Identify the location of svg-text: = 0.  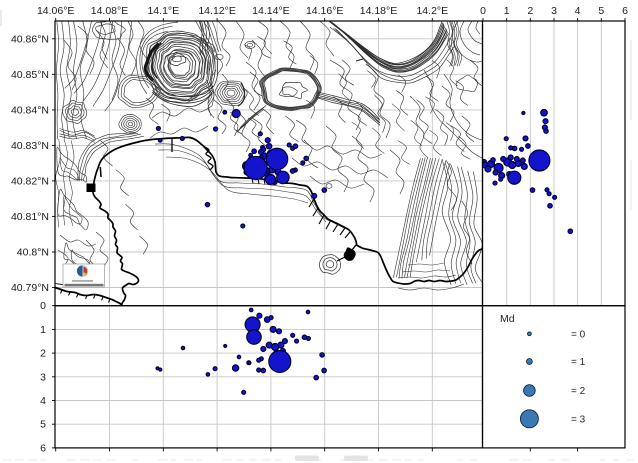
(578, 334).